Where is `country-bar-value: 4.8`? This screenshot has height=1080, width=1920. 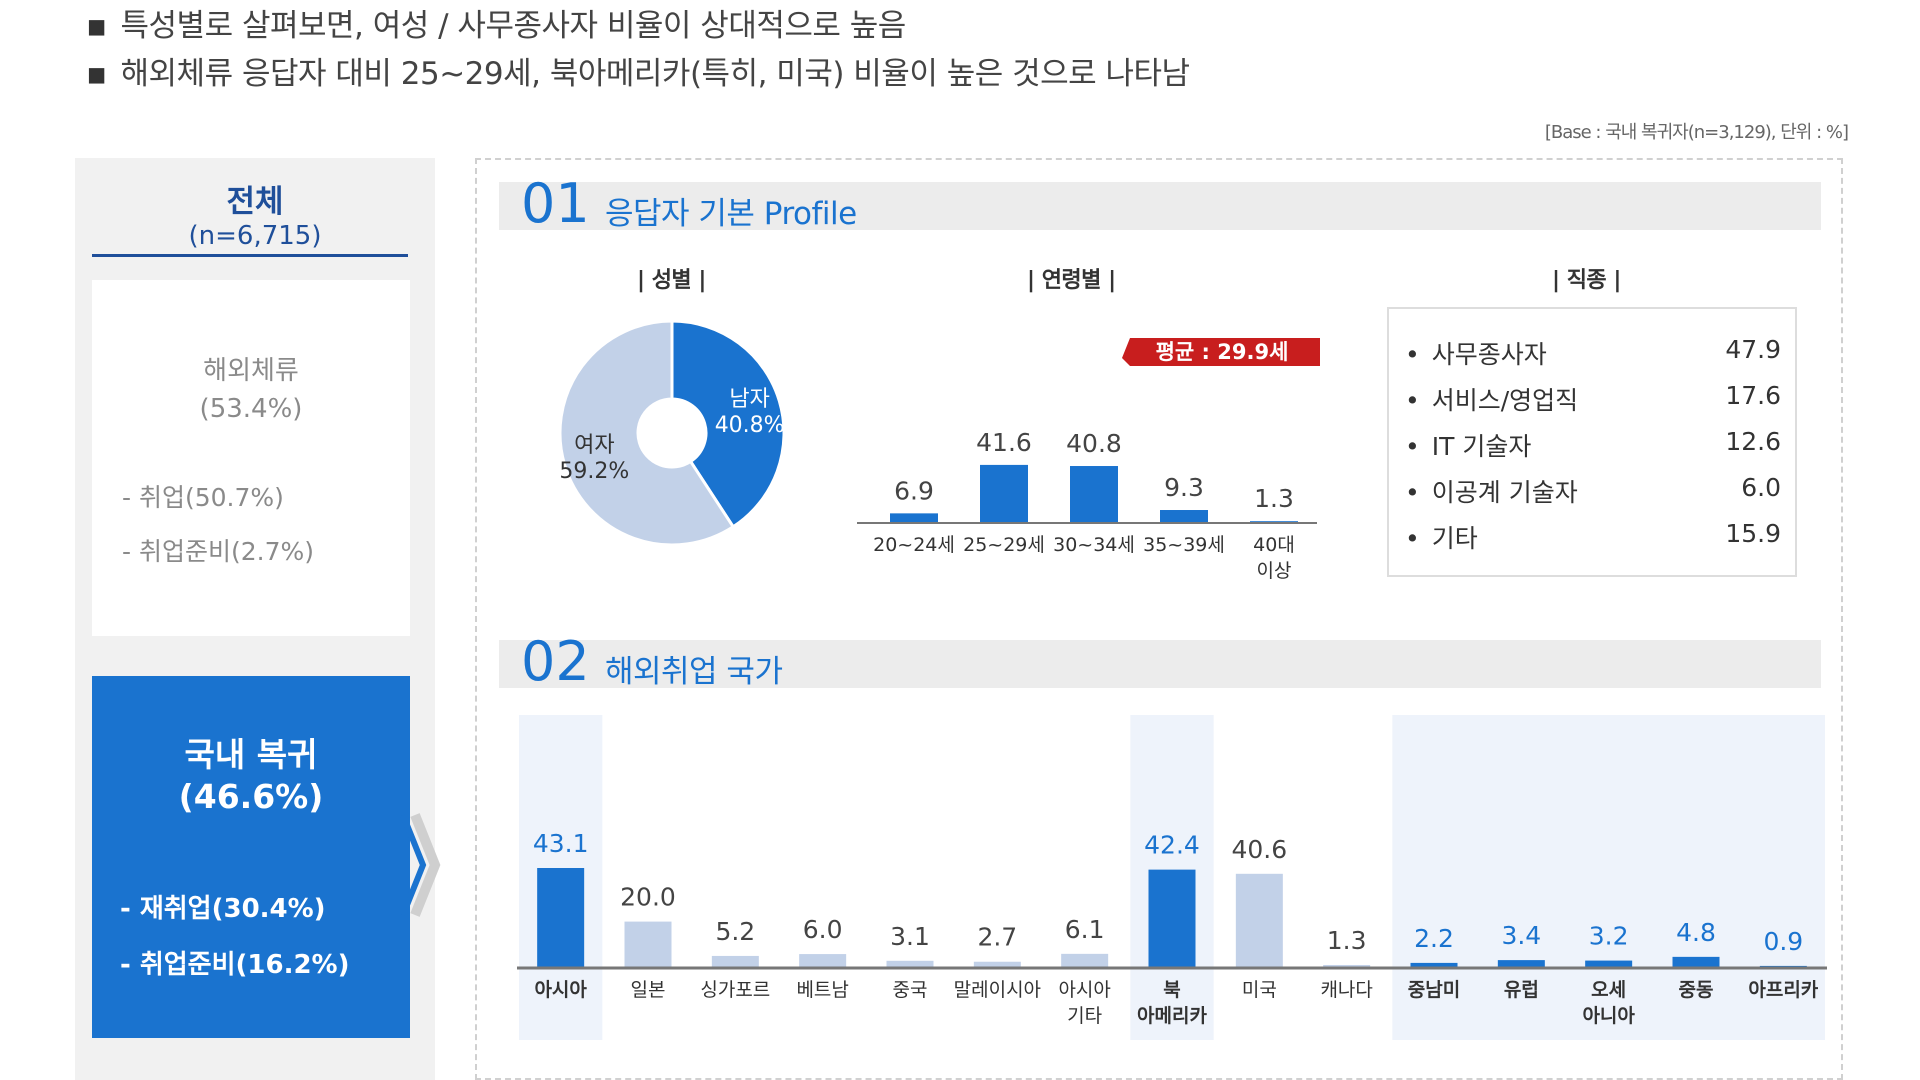
country-bar-value: 4.8 is located at coordinates (1696, 932).